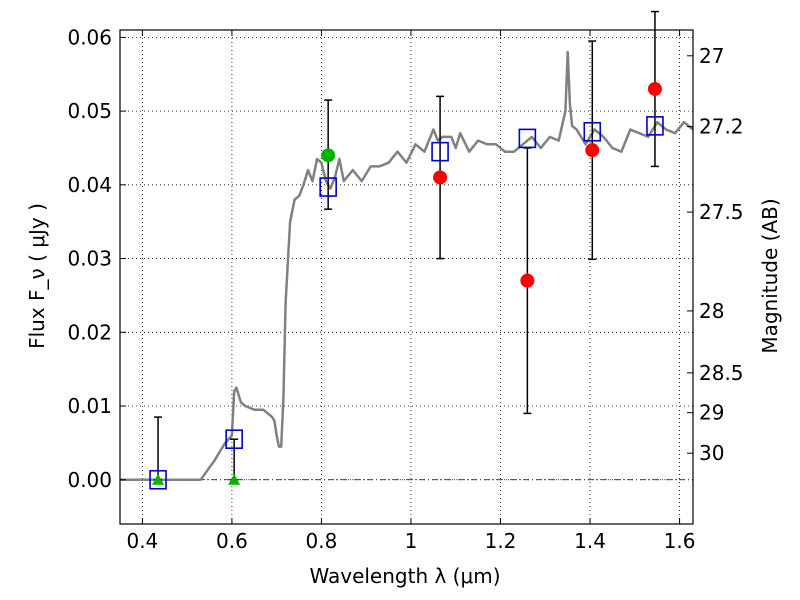  What do you see at coordinates (142, 541) in the screenshot?
I see `x-tick-label: 0.4` at bounding box center [142, 541].